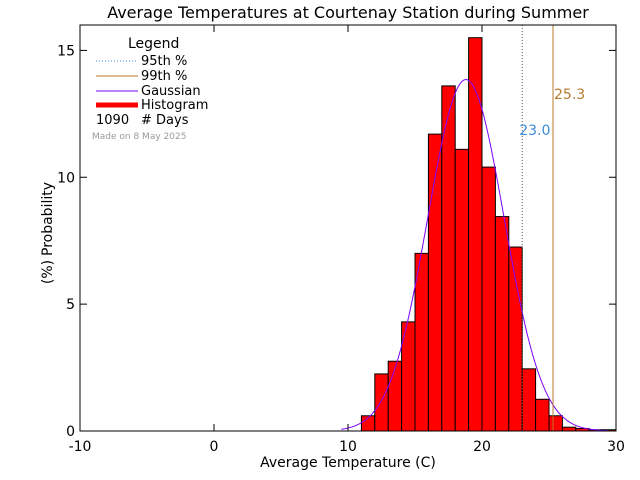 The height and width of the screenshot is (480, 640). What do you see at coordinates (139, 137) in the screenshot?
I see `made-on-note: Made on 8 May 2025` at bounding box center [139, 137].